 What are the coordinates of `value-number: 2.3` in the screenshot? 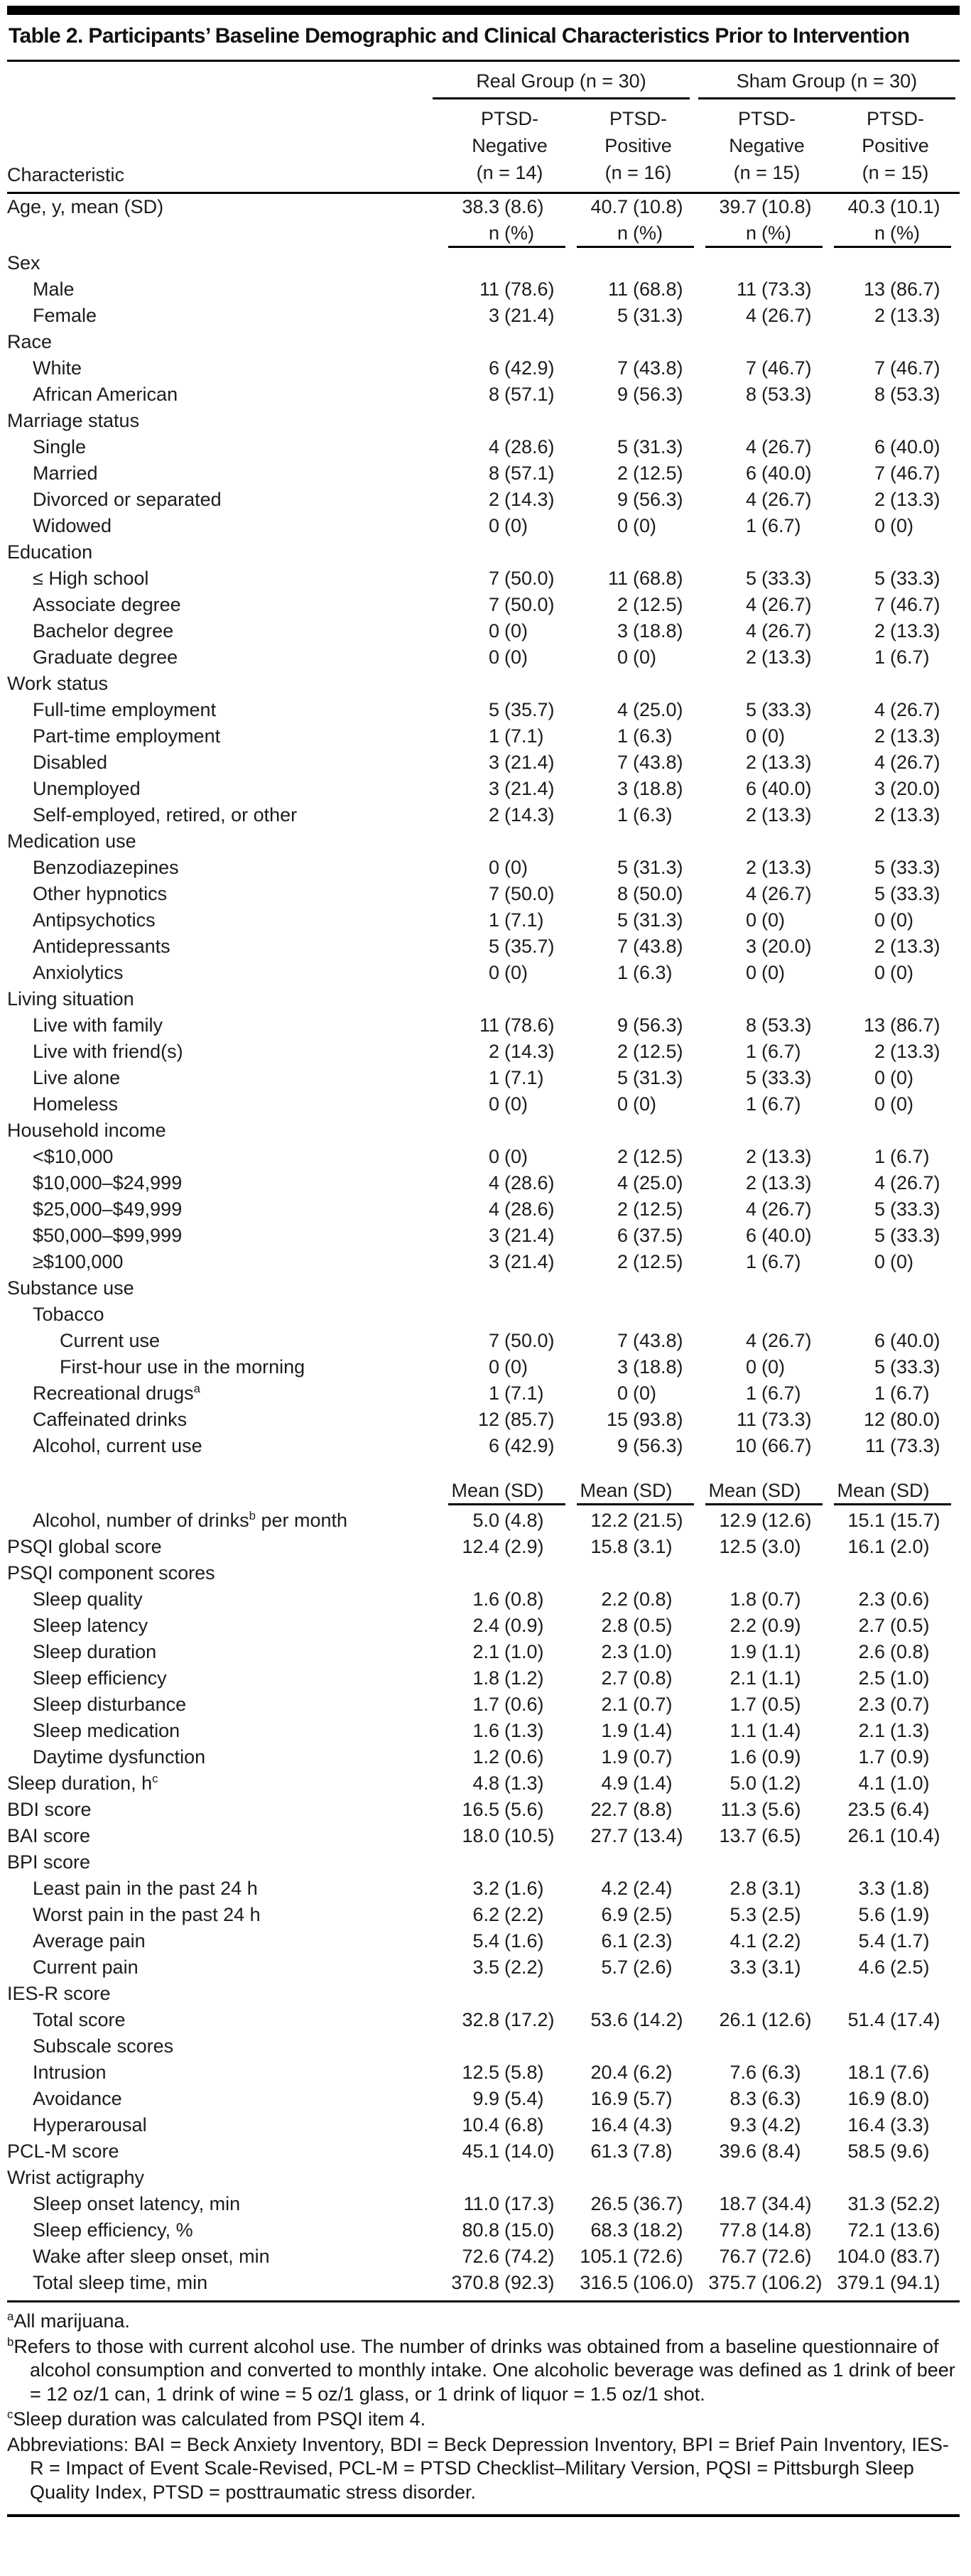 It's located at (871, 1600).